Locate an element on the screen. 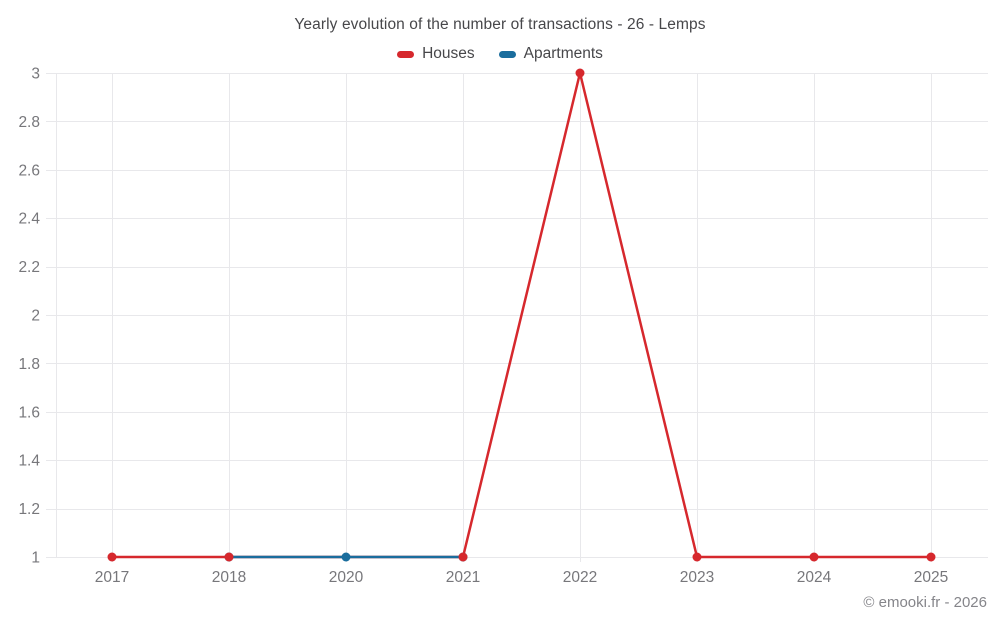 This screenshot has width=1000, height=625. x-axis-tick-label: 2025 is located at coordinates (931, 577).